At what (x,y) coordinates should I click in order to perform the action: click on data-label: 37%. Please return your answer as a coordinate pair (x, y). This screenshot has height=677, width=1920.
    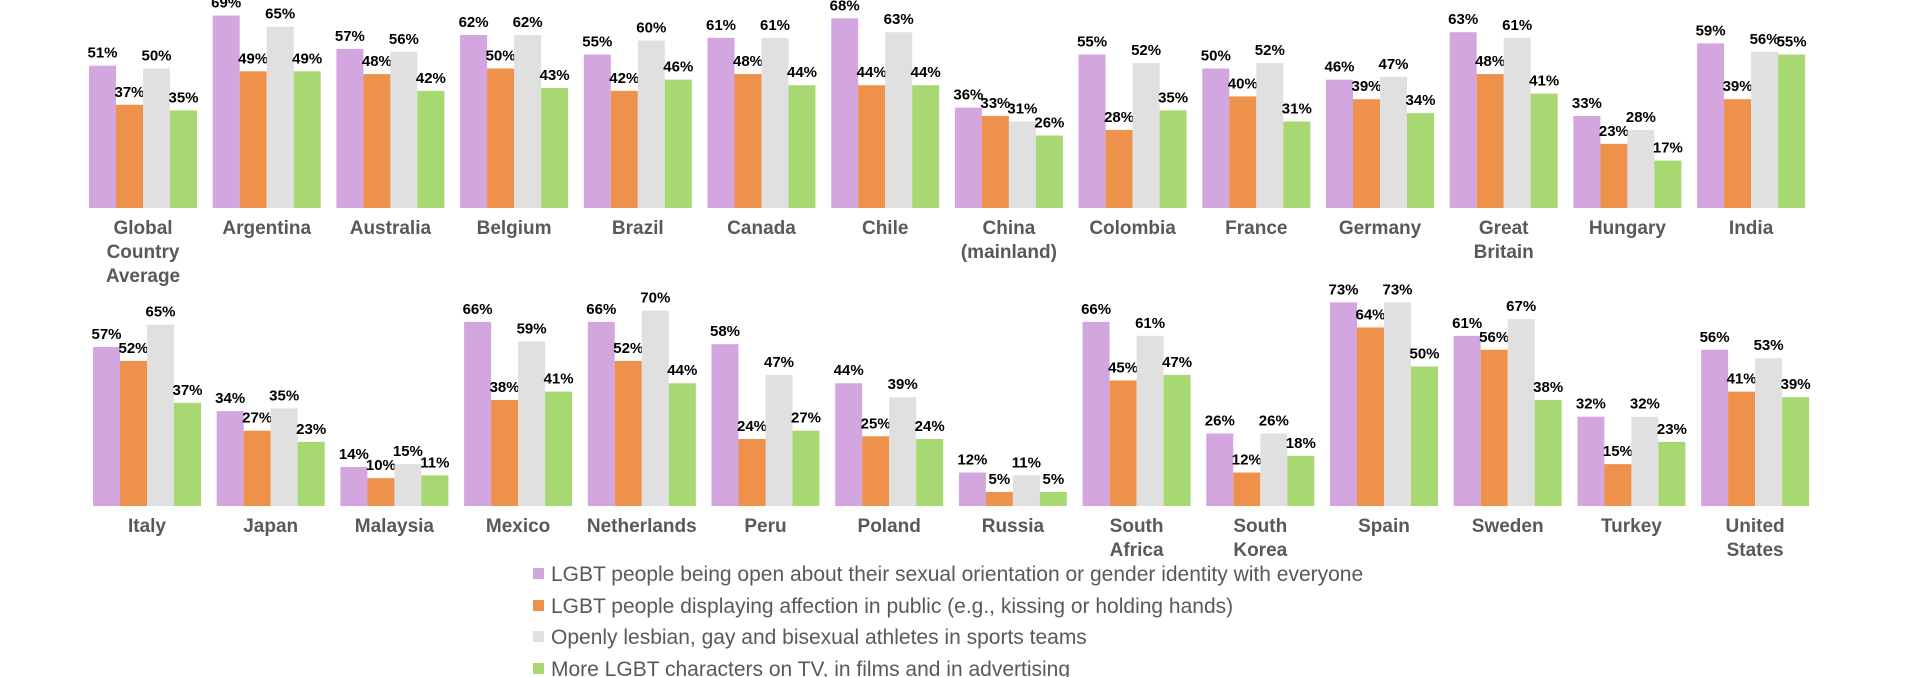
    Looking at the image, I should click on (129, 92).